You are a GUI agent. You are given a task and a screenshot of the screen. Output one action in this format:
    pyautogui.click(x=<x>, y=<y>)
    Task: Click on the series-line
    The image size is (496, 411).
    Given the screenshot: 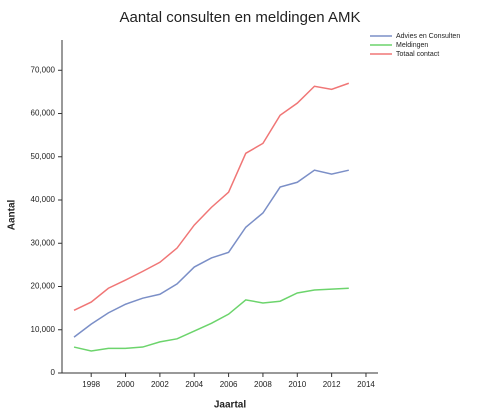 What is the action you would take?
    pyautogui.click(x=211, y=319)
    